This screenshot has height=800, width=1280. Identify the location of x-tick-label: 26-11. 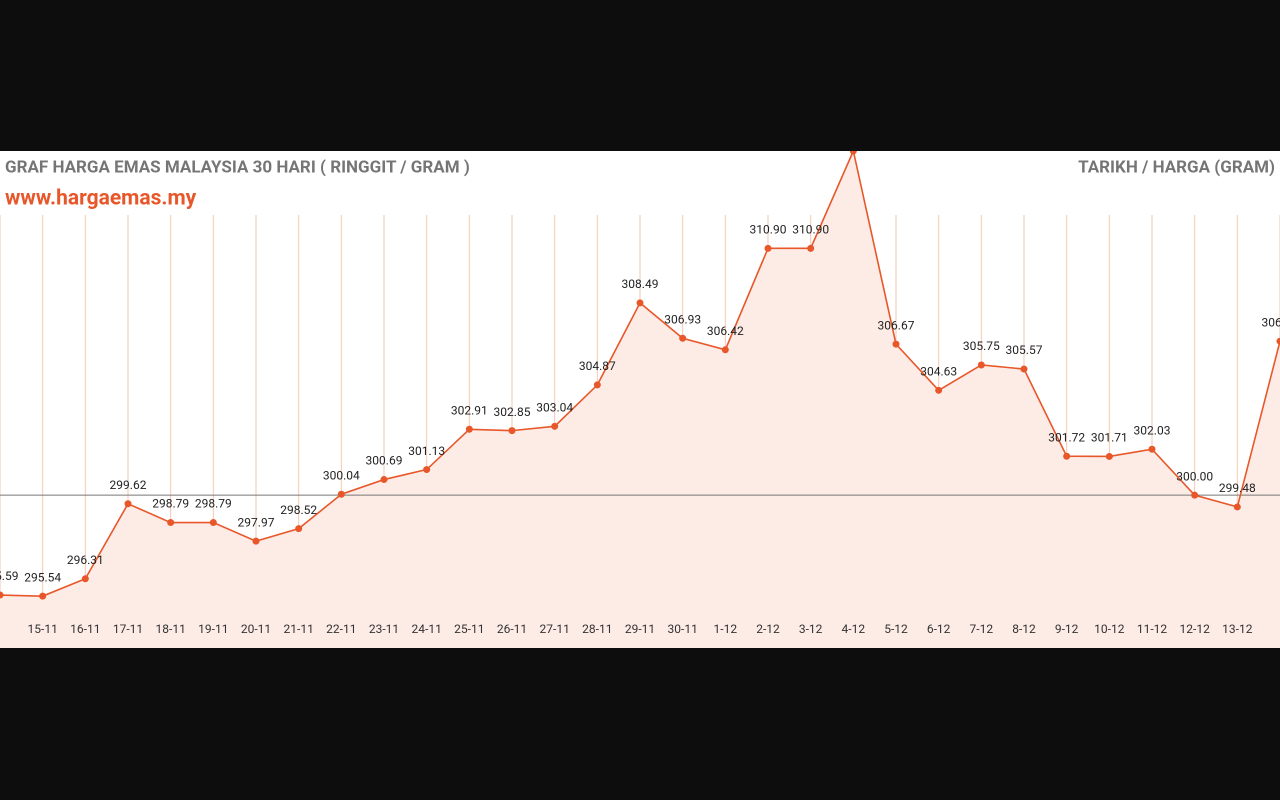
(512, 629).